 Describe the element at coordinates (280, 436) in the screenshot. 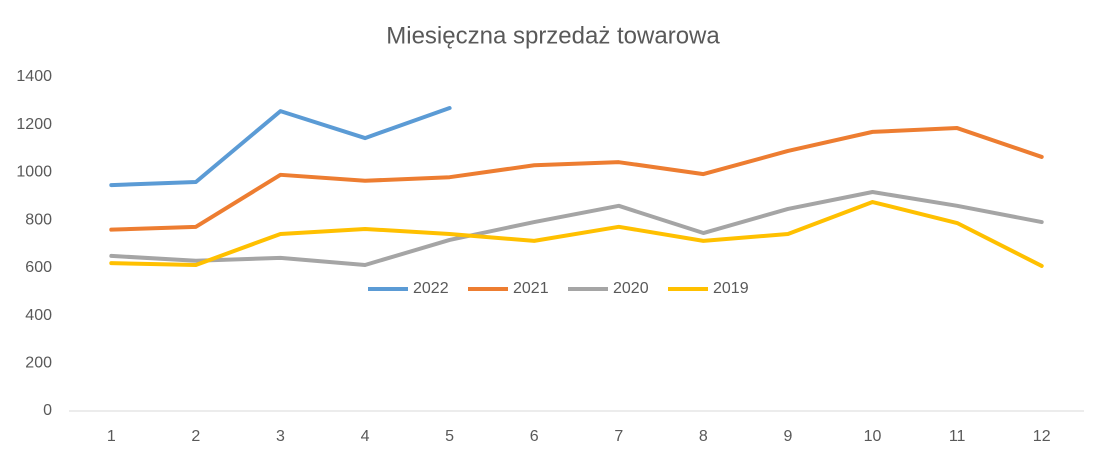

I see `x-tick-label: 3` at that location.